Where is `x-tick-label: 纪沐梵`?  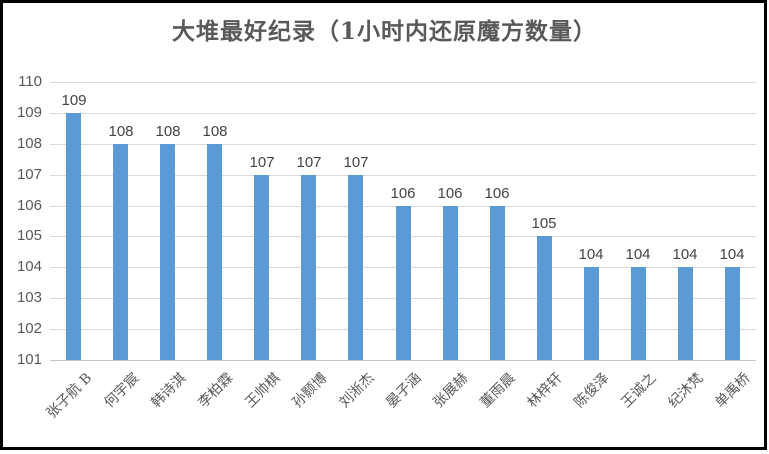 x-tick-label: 纪沐梵 is located at coordinates (686, 391).